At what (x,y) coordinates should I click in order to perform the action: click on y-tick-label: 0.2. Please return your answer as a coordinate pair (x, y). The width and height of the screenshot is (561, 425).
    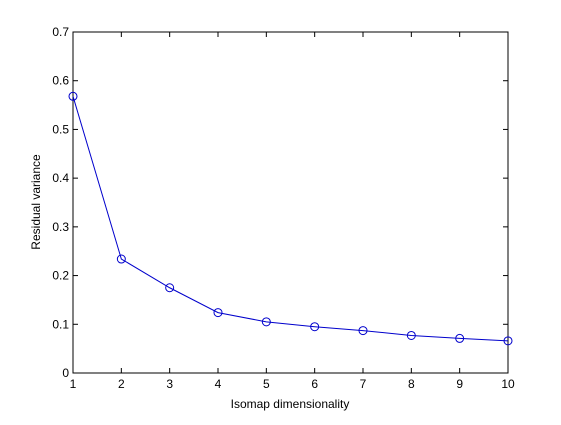
    Looking at the image, I should click on (60, 276).